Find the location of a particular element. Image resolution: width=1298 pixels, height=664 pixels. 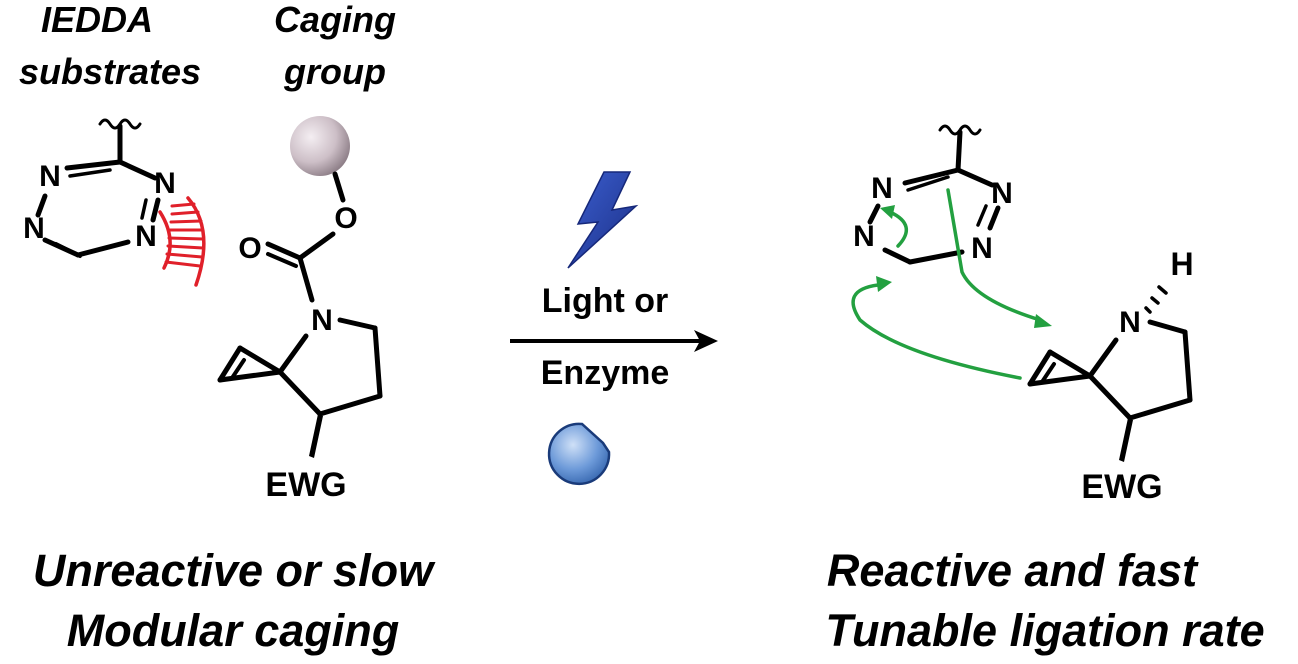

right-amine-hydrogen: H is located at coordinates (1181, 264).